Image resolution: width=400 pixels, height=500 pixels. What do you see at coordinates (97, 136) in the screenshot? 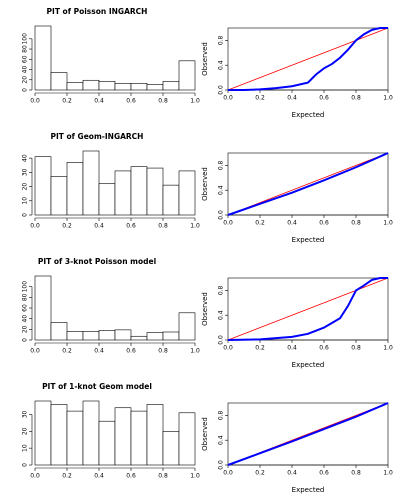
I see `chart-title: PIT of Geom-INGARCH` at bounding box center [97, 136].